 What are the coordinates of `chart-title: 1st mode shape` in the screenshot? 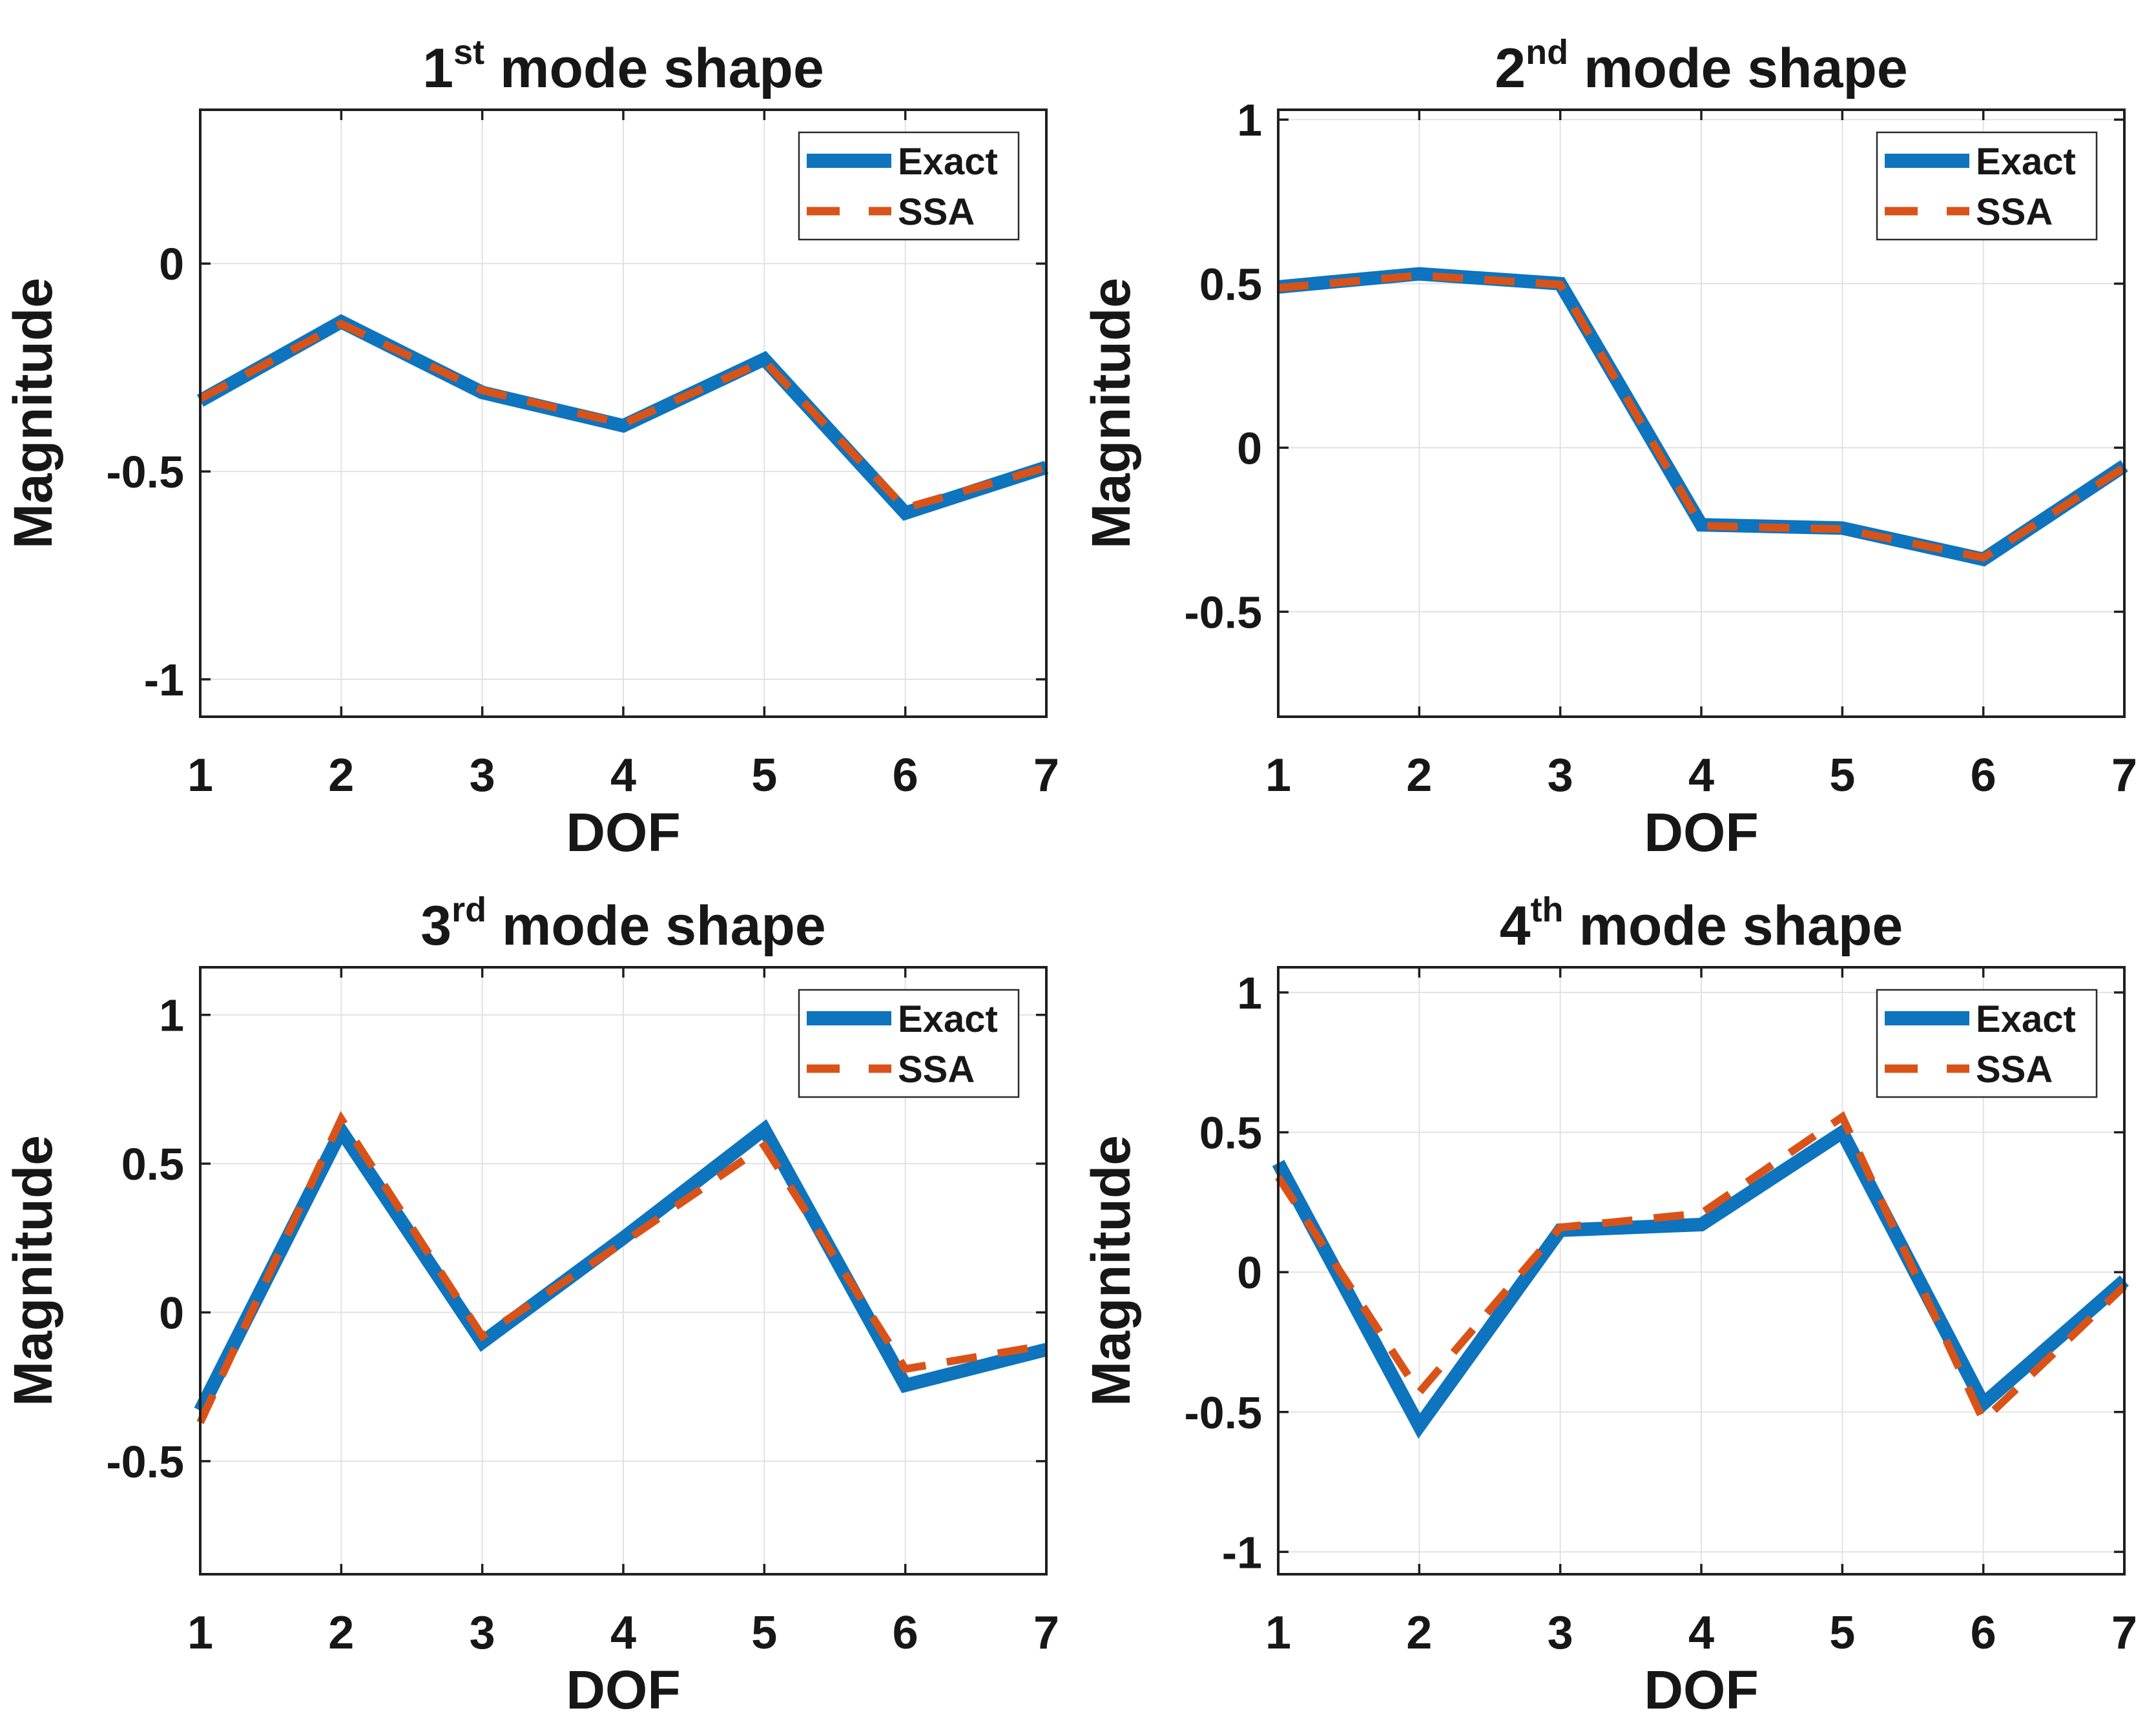 It's located at (623, 66).